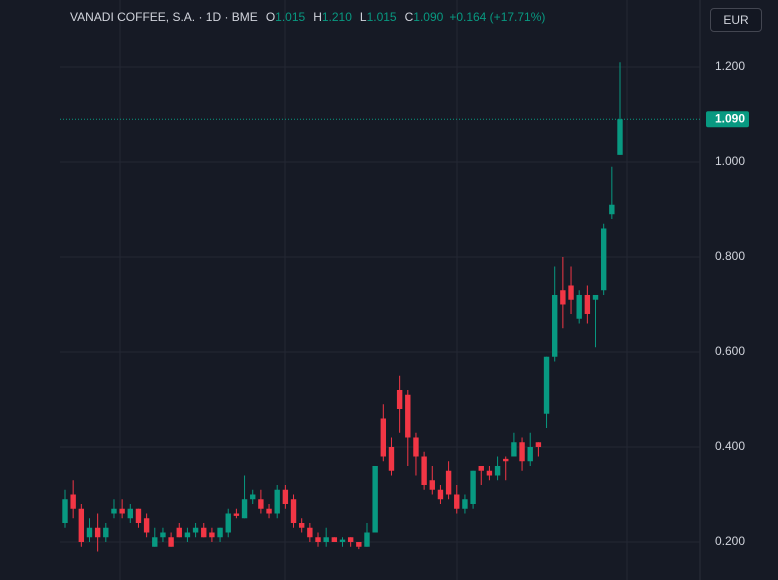  What do you see at coordinates (497, 17) in the screenshot?
I see `price-change: +0.164 (+17.71%)` at bounding box center [497, 17].